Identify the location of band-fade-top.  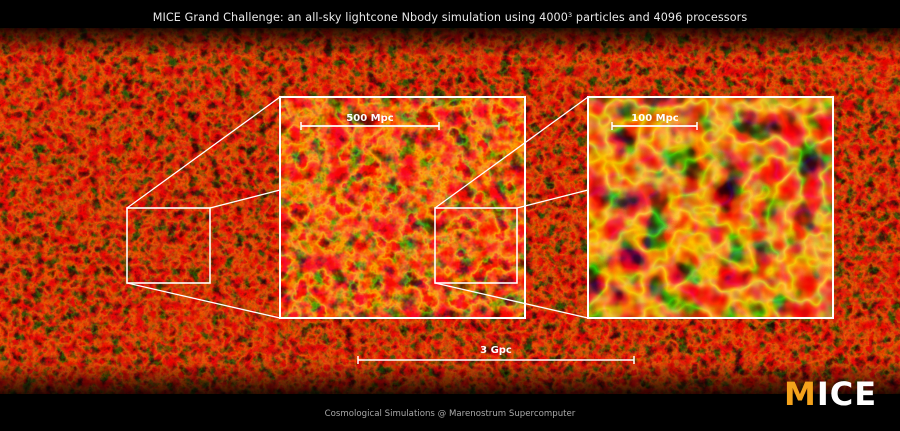
(450, 39).